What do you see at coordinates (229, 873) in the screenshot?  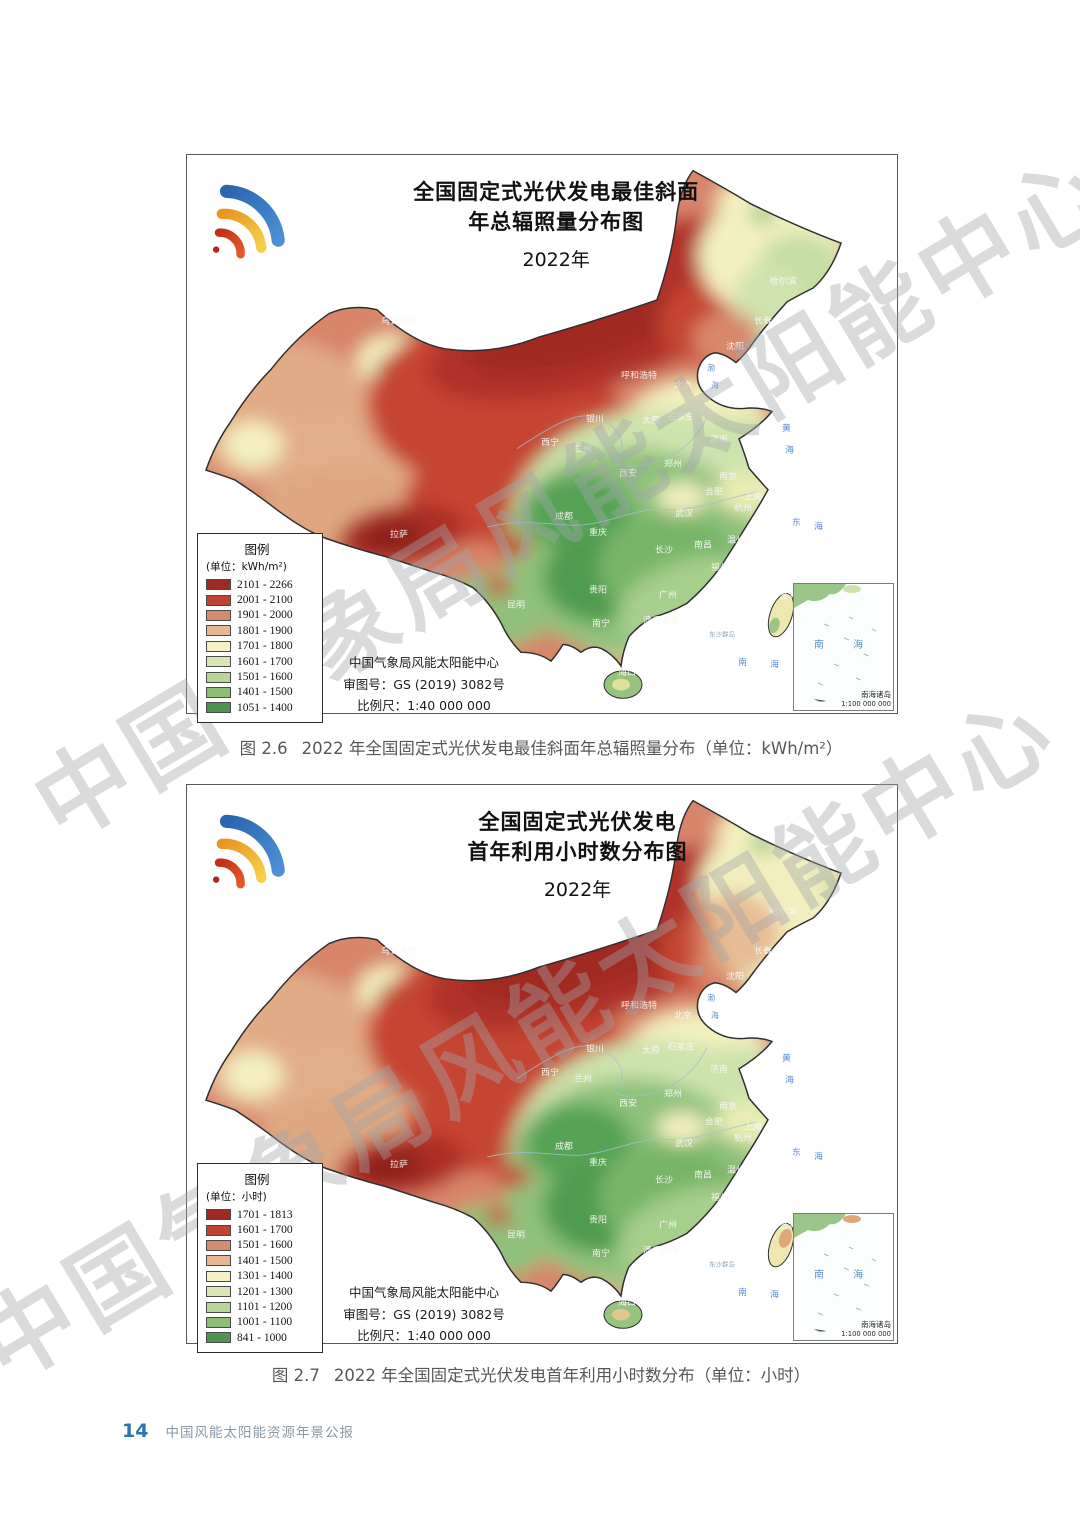 I see `logo-red-arc` at bounding box center [229, 873].